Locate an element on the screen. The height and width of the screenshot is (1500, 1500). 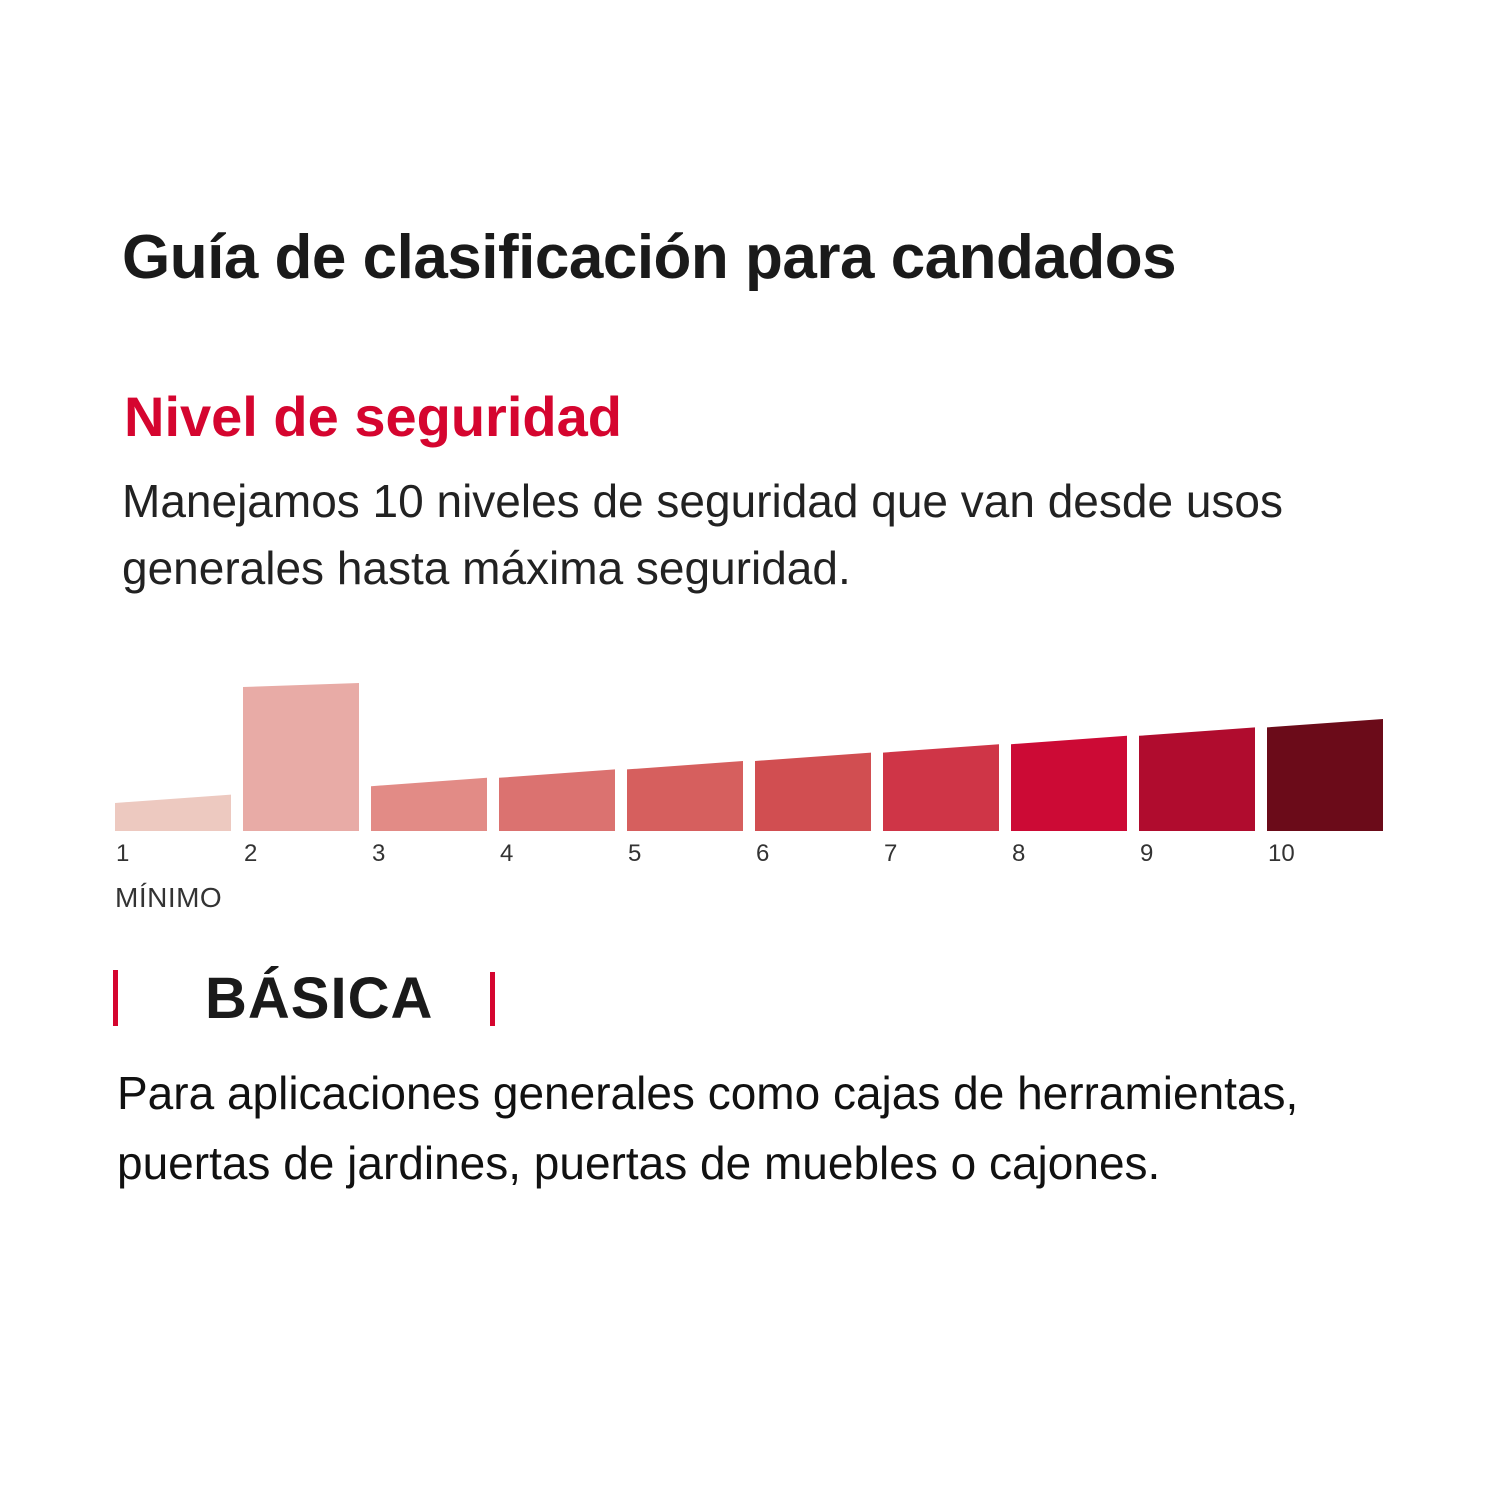
level-tick-6: 6 is located at coordinates (763, 853).